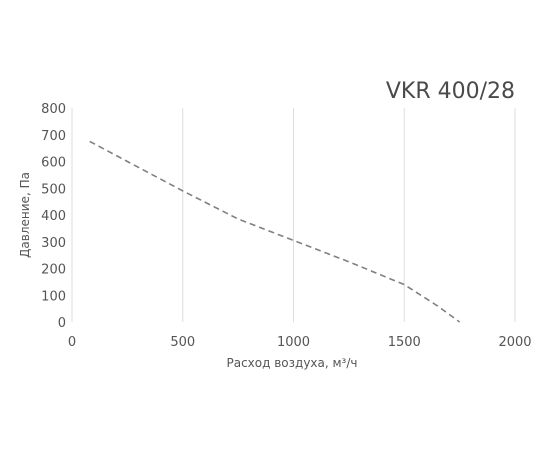  Describe the element at coordinates (53, 163) in the screenshot. I see `y-tick-label: 600` at that location.